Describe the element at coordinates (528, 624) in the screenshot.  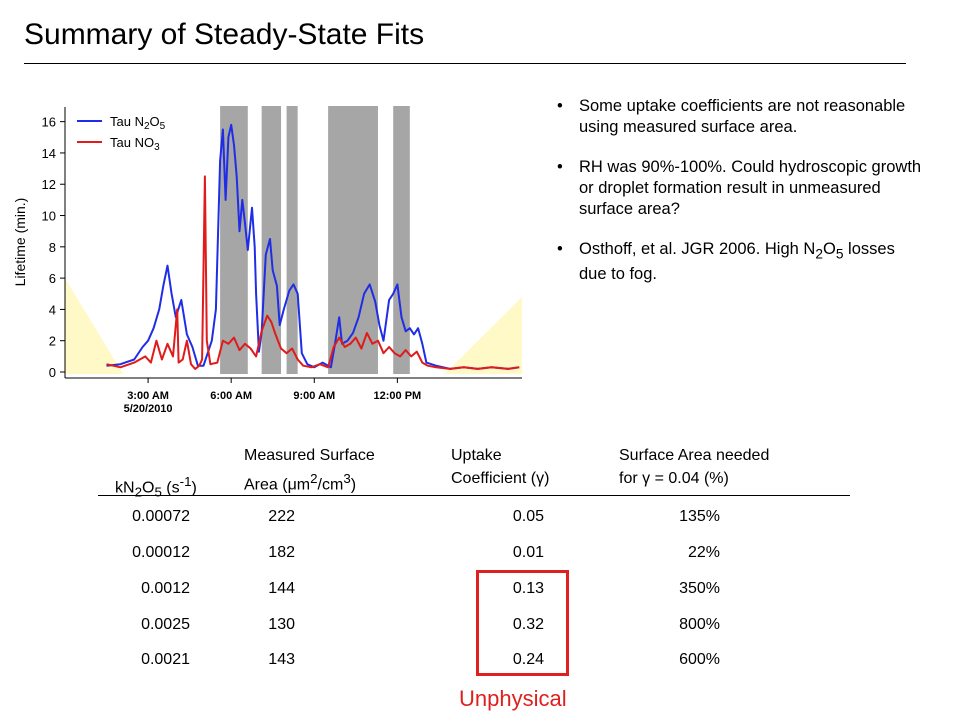
I see `table-cell: 0.32` at that location.